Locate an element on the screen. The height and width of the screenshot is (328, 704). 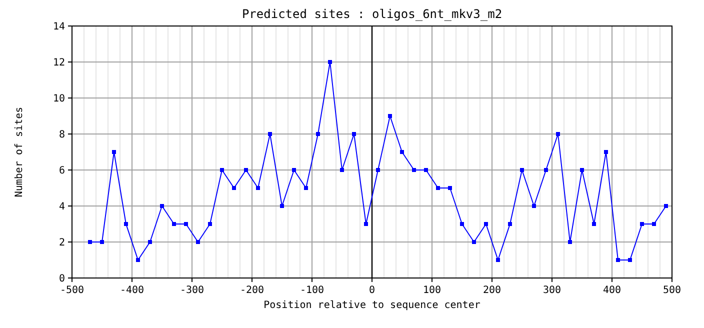
x-tick-label: -200 is located at coordinates (252, 290).